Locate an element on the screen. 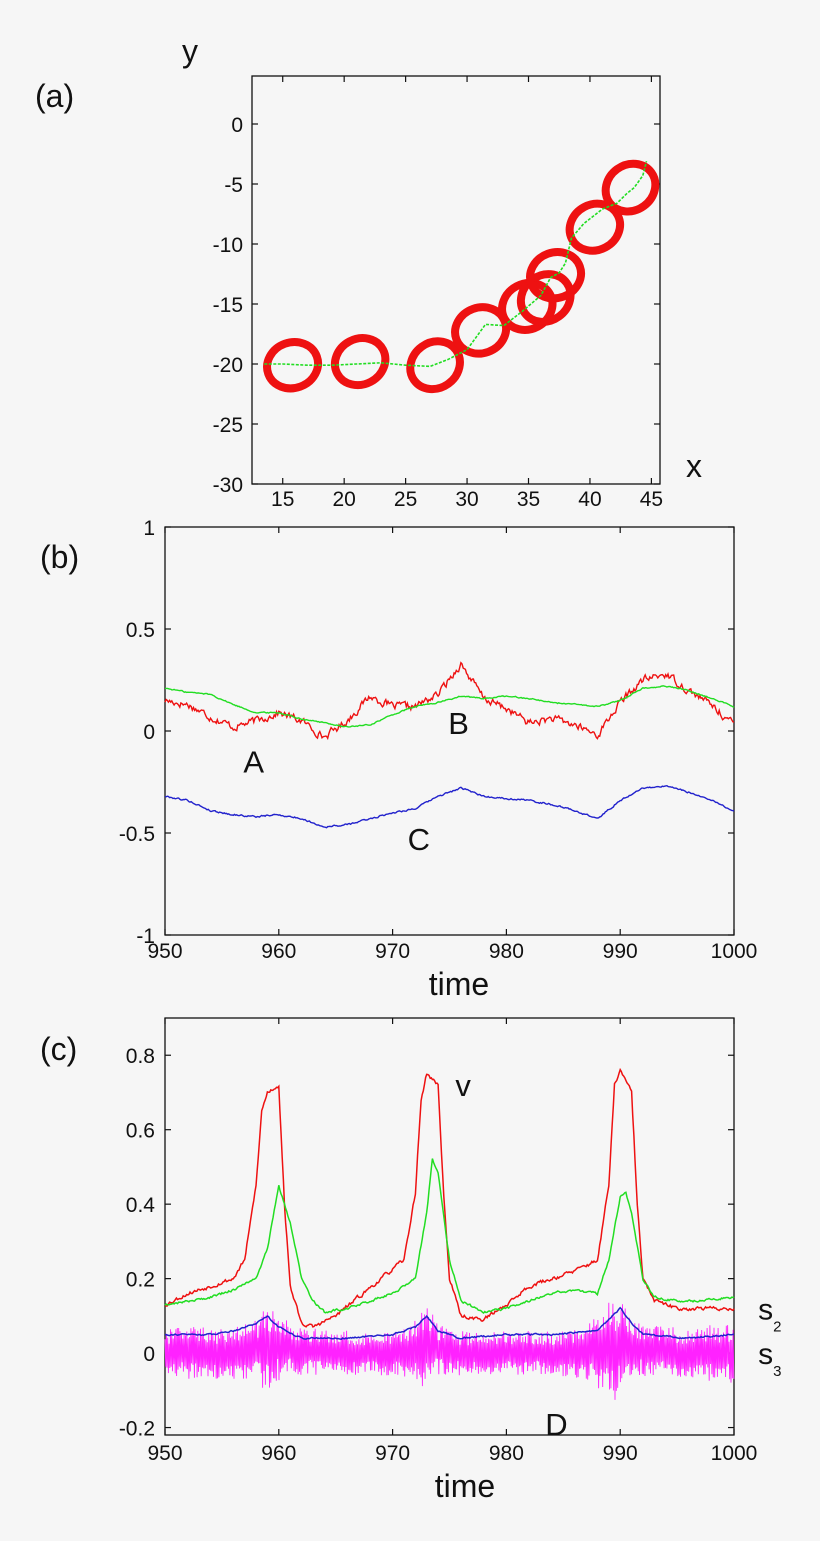 Image resolution: width=820 pixels, height=1541 pixels. y-tick-label: 0.6 is located at coordinates (140, 1131).